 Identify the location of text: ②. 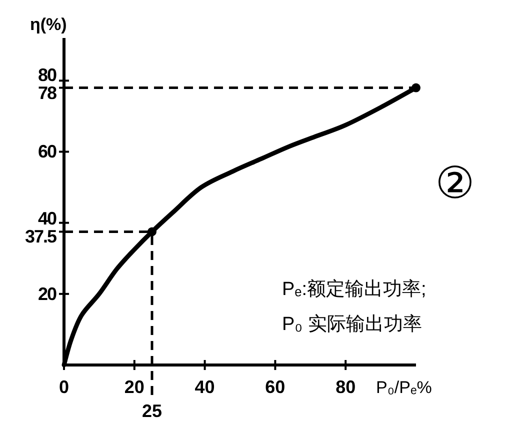
(455, 183).